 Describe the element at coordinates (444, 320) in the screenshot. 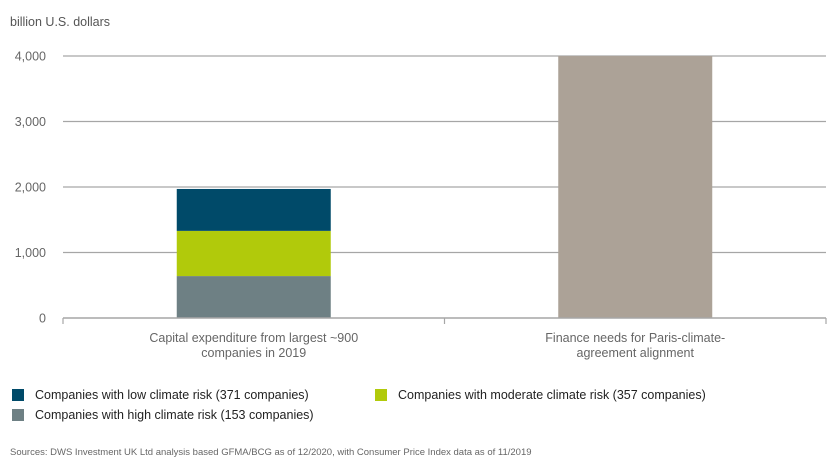

I see `x-axis` at that location.